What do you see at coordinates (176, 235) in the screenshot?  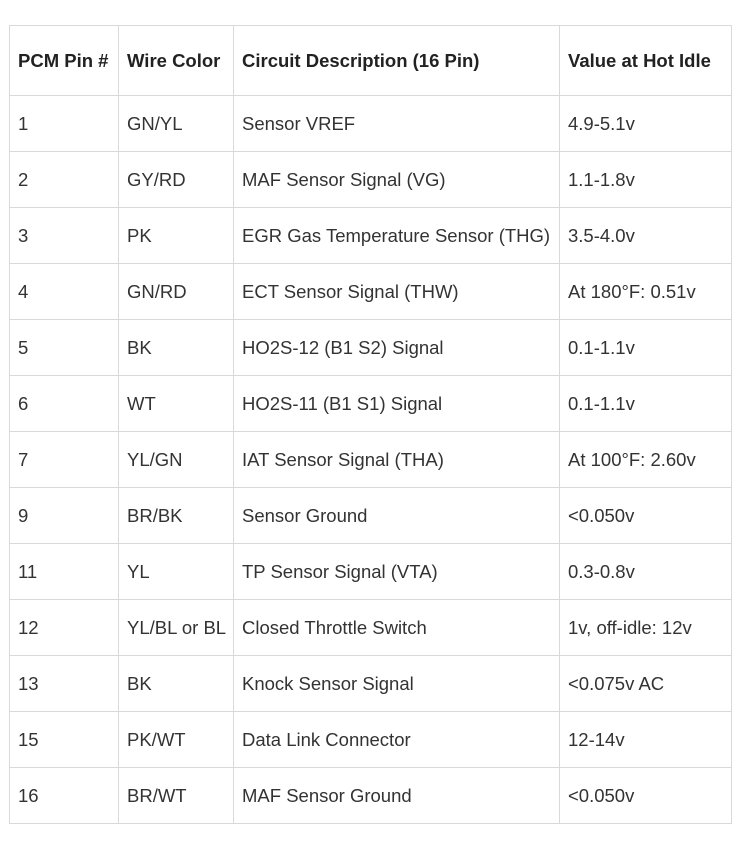 I see `cell-wire-color: PK` at bounding box center [176, 235].